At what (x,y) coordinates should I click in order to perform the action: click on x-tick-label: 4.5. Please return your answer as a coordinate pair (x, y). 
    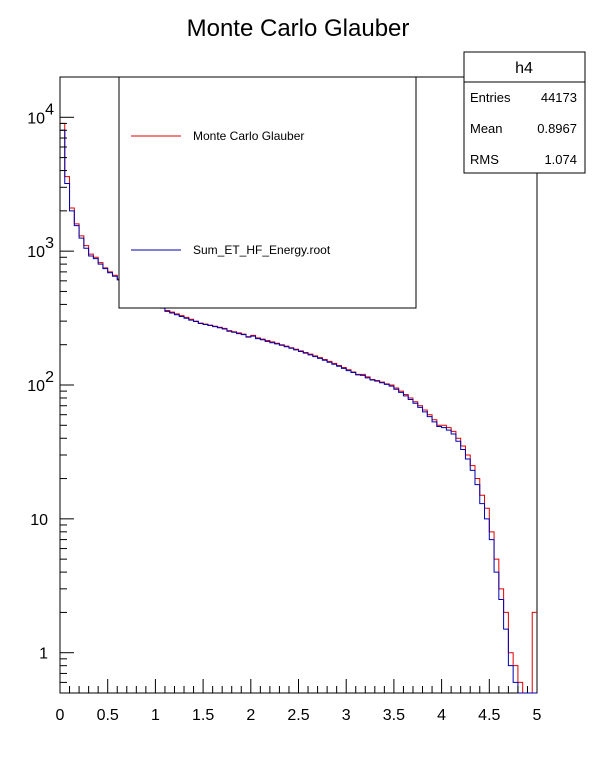
    Looking at the image, I should click on (489, 715).